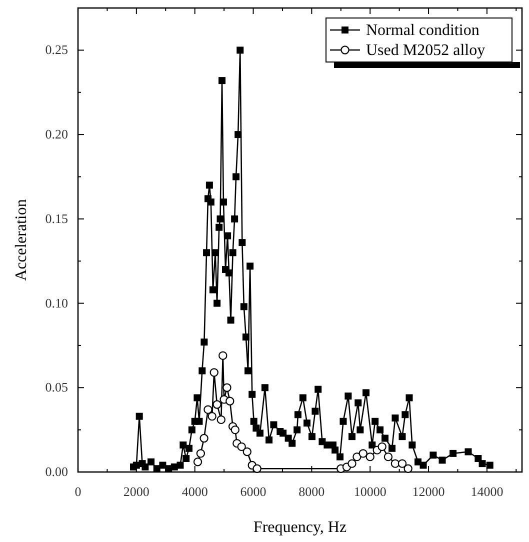  Describe the element at coordinates (487, 491) in the screenshot. I see `x-tick-label: 14000` at that location.